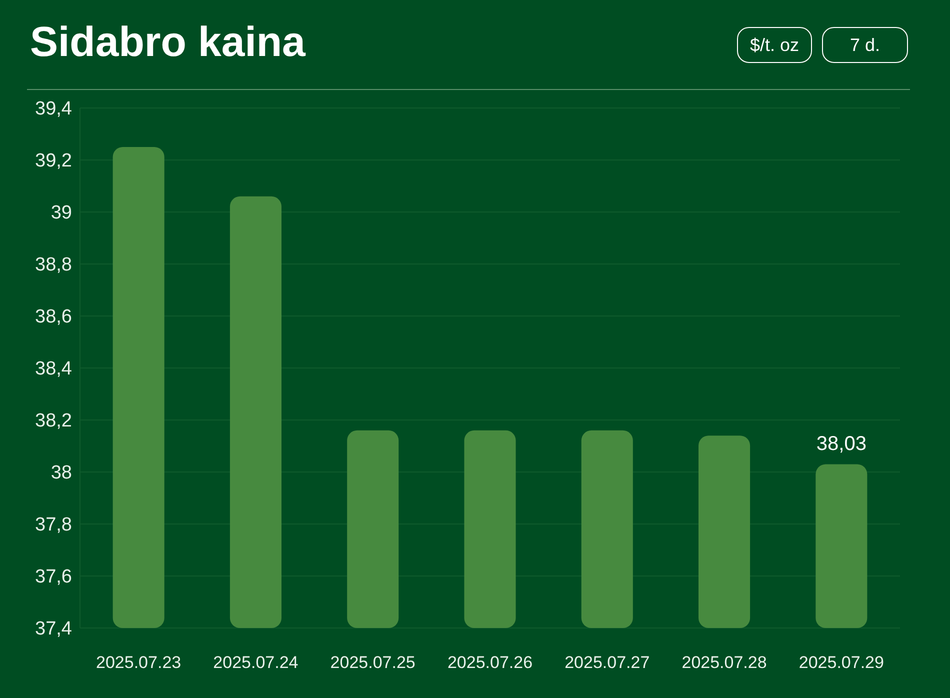  I want to click on x-tick-label: 2025.07.29, so click(841, 662).